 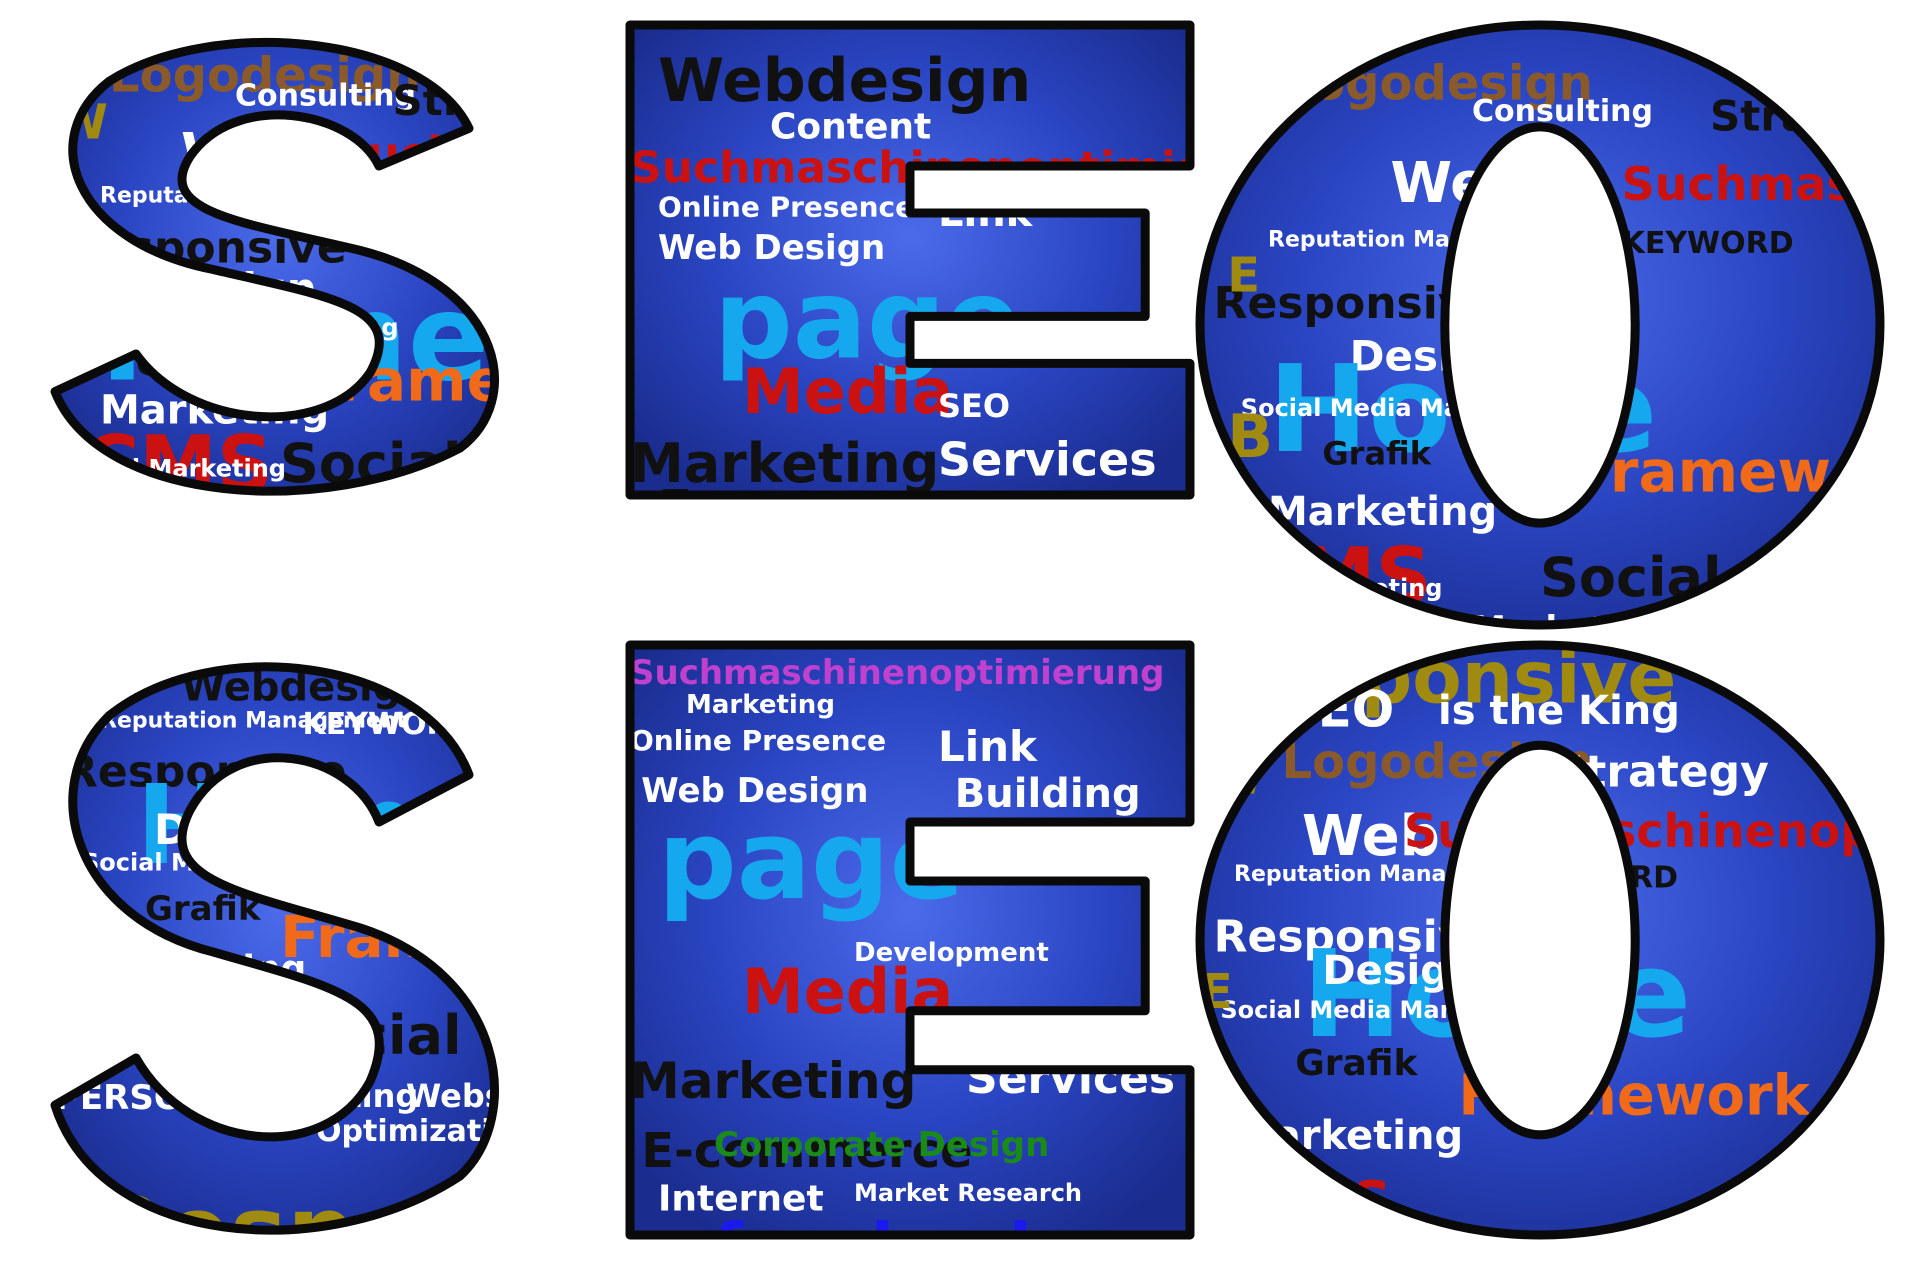 What do you see at coordinates (1559, 711) in the screenshot?
I see `word-is-the-king: is the King` at bounding box center [1559, 711].